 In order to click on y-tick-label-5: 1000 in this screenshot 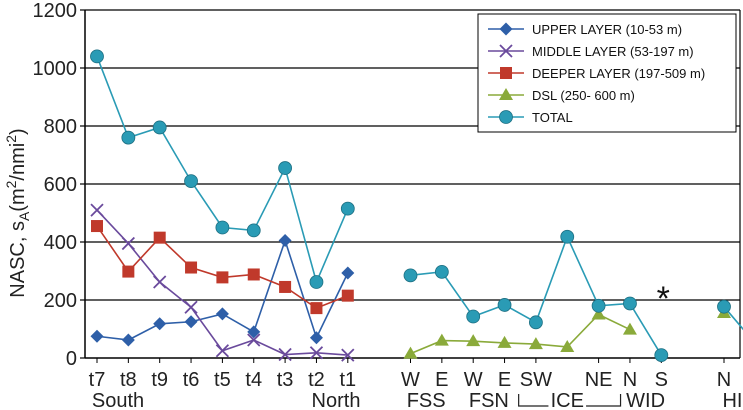, I will do `click(55, 69)`.